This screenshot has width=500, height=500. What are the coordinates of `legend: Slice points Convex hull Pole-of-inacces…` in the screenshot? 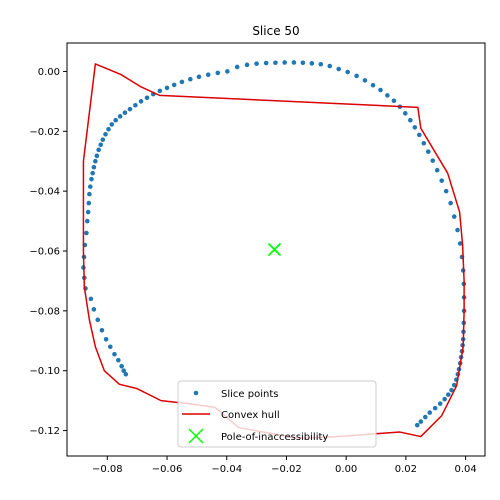 It's located at (277, 414).